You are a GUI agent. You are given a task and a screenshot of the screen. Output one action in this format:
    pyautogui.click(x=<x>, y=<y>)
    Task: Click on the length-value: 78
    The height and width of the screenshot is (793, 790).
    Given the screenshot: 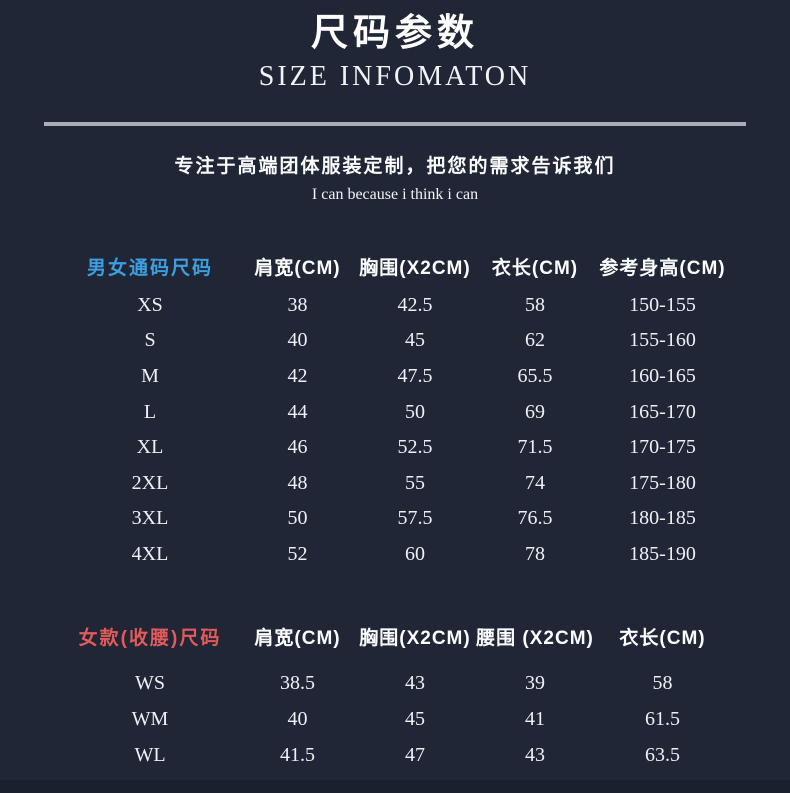 What is the action you would take?
    pyautogui.click(x=535, y=554)
    